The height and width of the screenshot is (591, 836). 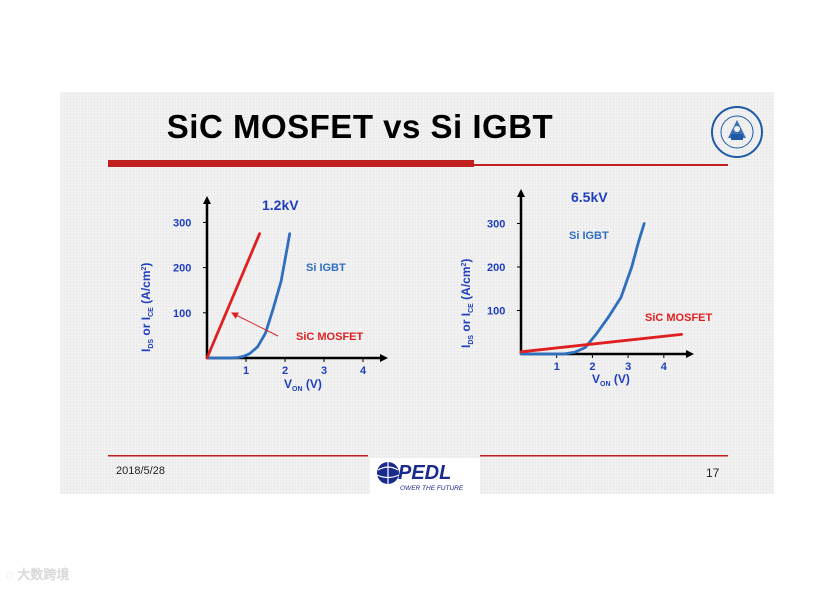 What do you see at coordinates (664, 367) in the screenshot?
I see `chart2-xtick-label-4: 4` at bounding box center [664, 367].